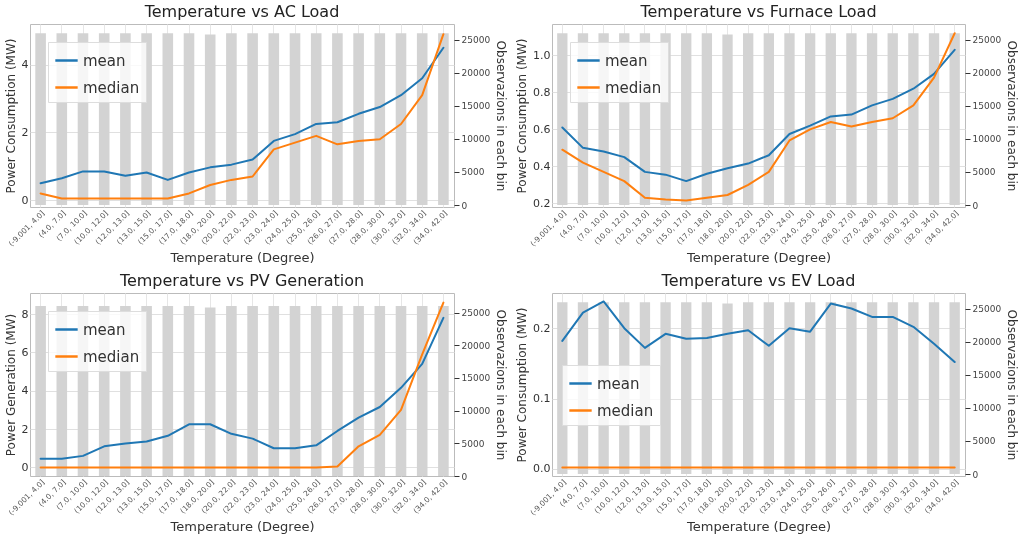 The image size is (1023, 539). What do you see at coordinates (542, 166) in the screenshot?
I see `y-tick-label: 0.4` at bounding box center [542, 166].